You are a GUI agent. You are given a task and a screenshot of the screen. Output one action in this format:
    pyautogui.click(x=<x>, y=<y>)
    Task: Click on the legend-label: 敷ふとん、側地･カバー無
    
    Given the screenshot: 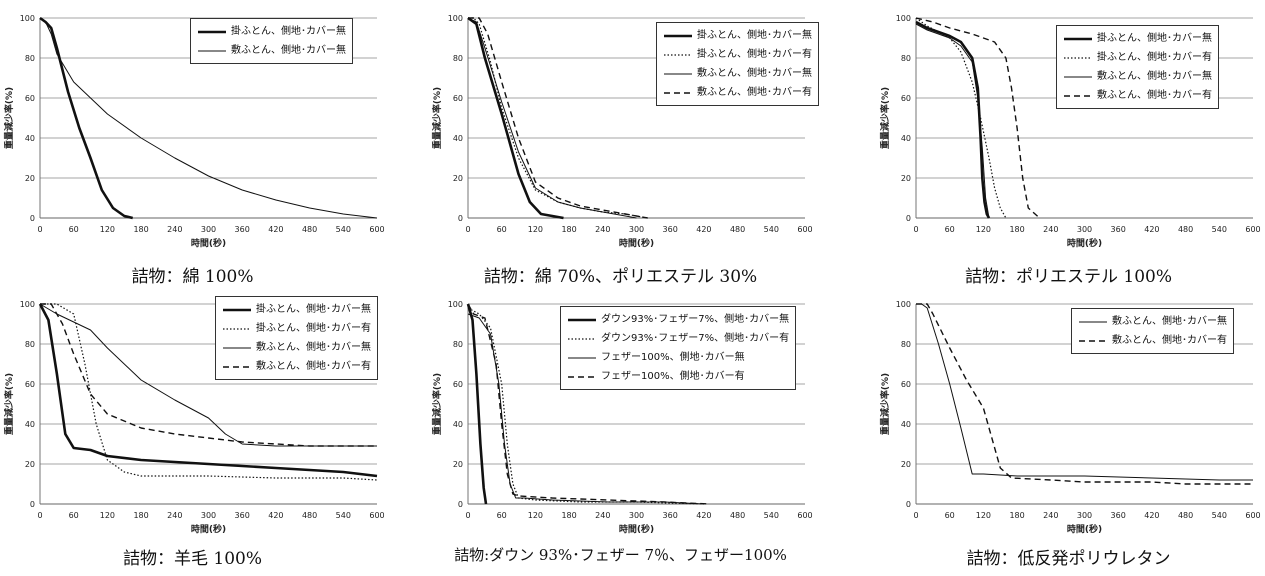 What is the action you would take?
    pyautogui.click(x=313, y=347)
    